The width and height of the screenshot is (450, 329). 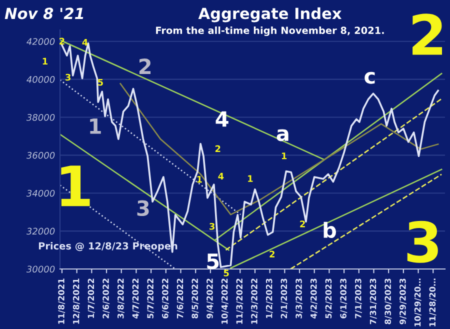 What do you see at coordinates (388, 301) in the screenshot?
I see `x-tick-label: 8/30/2023` at bounding box center [388, 301].